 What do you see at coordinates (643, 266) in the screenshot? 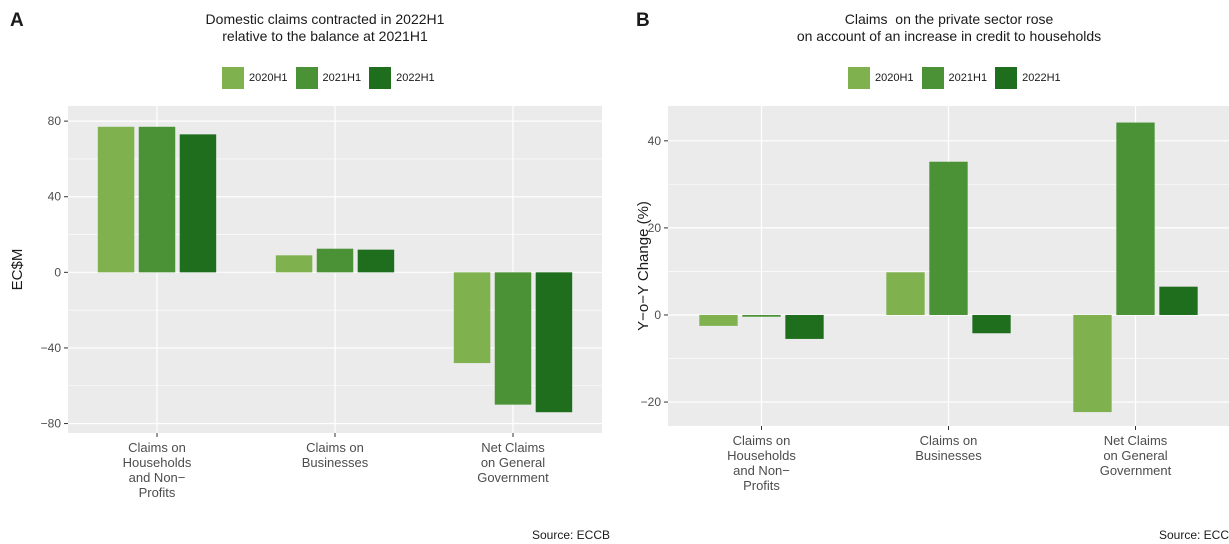
I see `y-axis-title: Y−o−Y Change (%)` at bounding box center [643, 266].